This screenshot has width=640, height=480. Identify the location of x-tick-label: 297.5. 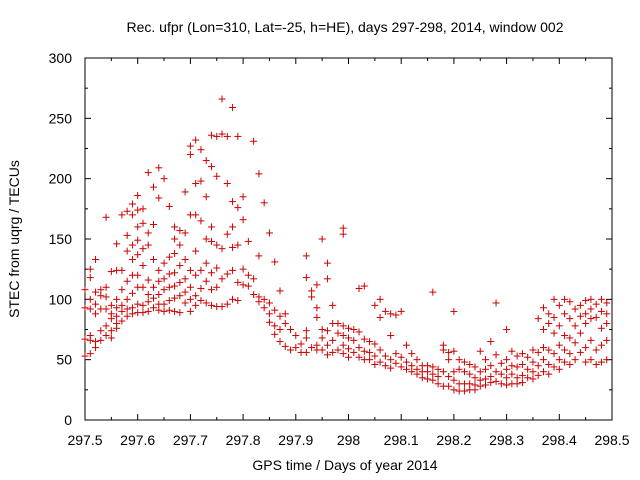
(84, 440).